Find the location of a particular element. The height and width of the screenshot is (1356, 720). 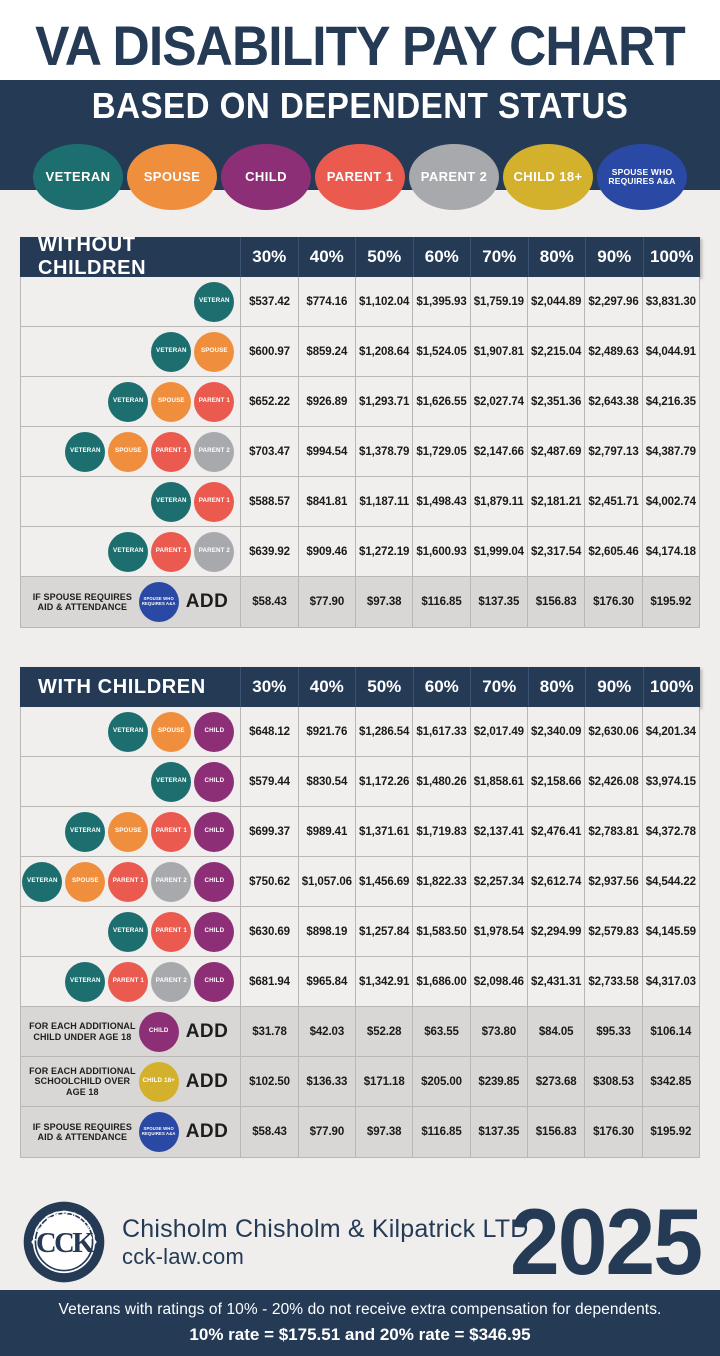

pay-amount-cell: $1,286.54 is located at coordinates (383, 731).